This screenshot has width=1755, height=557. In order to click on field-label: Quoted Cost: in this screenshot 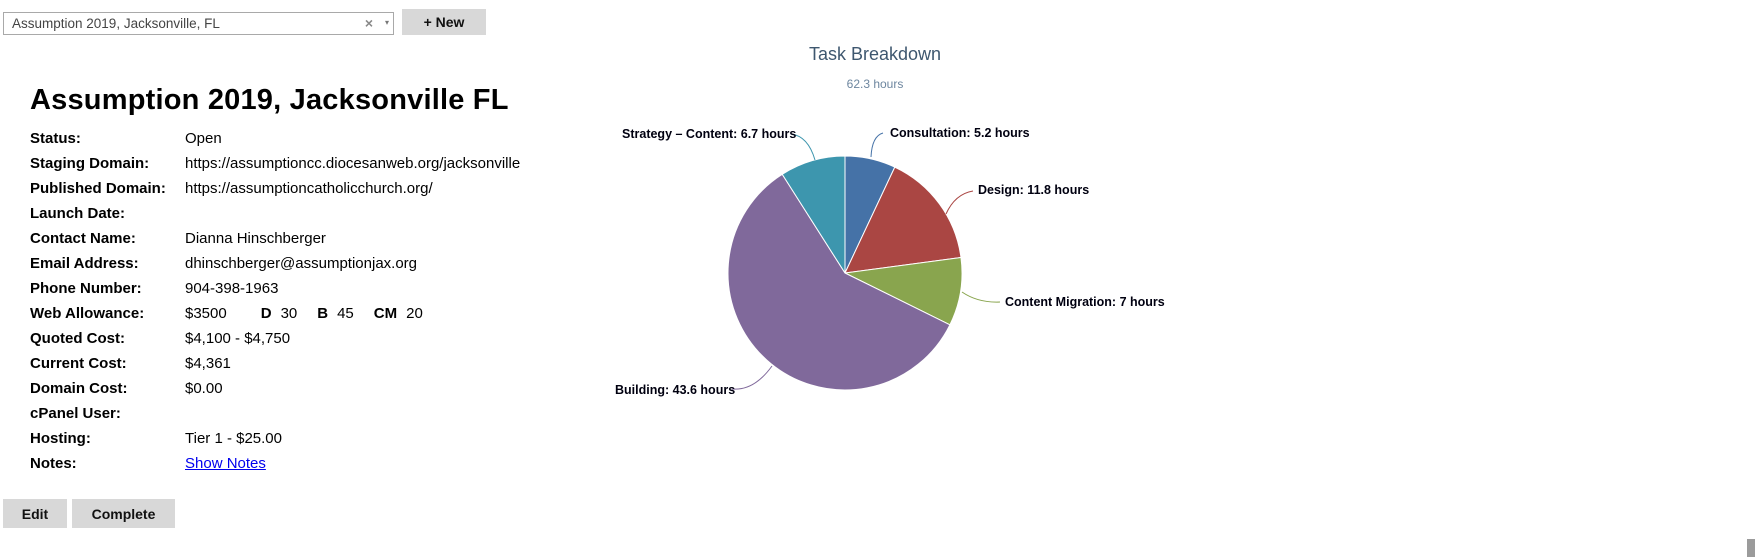, I will do `click(77, 338)`.